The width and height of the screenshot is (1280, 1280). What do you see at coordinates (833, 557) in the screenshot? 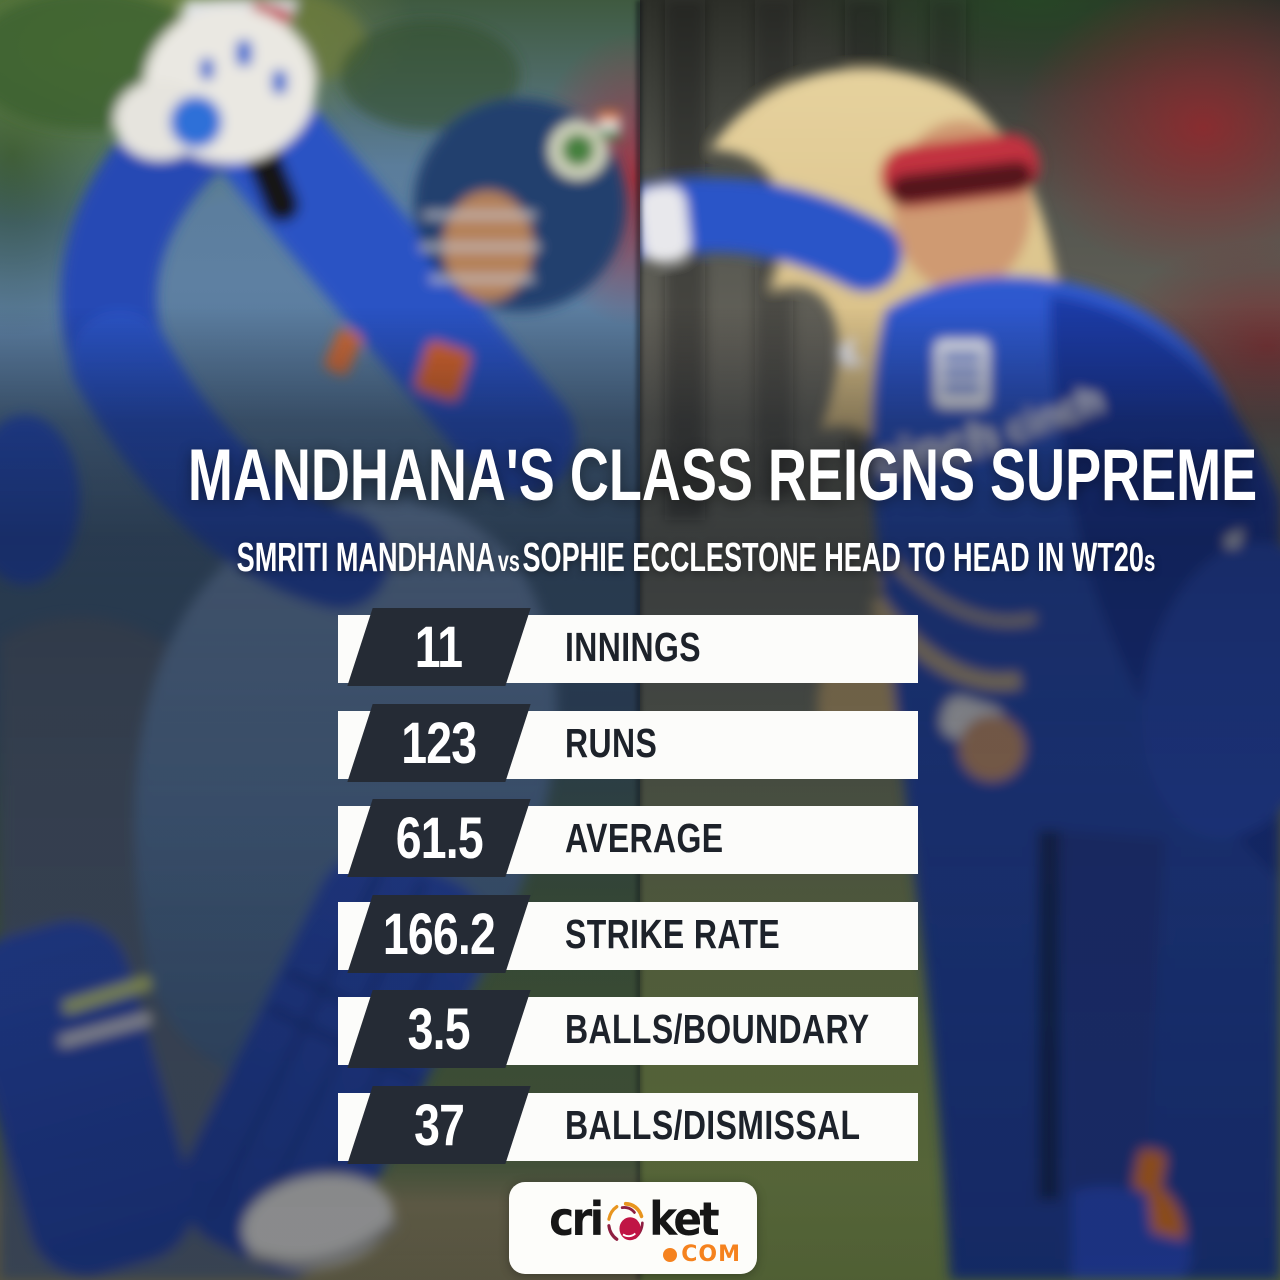
I see `subtitle-player-right: SOPHIE ECCLESTONE HEAD TO HEAD IN WT20` at bounding box center [833, 557].